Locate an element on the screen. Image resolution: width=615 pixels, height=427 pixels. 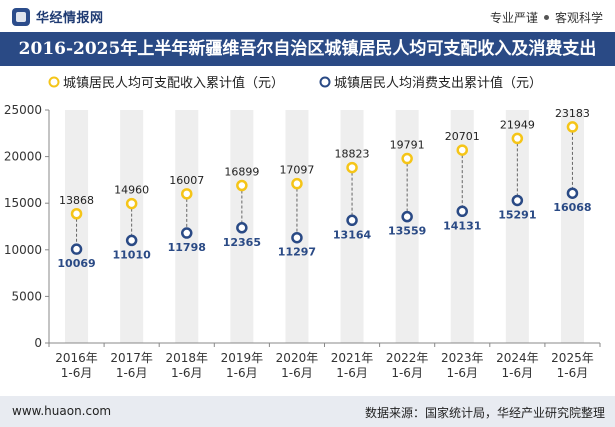
x-tick-label-year: 2016年 is located at coordinates (76, 358).